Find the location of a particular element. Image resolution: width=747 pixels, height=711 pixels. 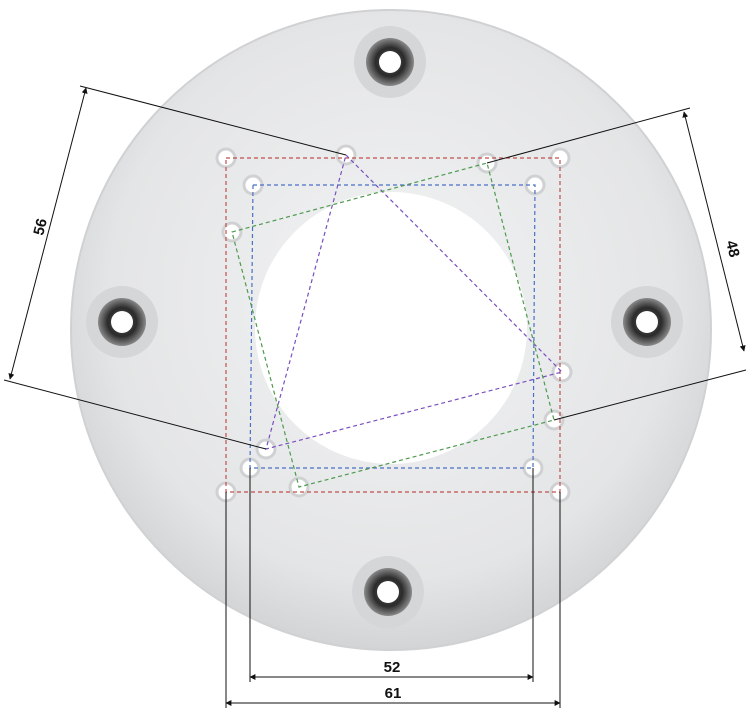

screw-right is located at coordinates (647, 322).